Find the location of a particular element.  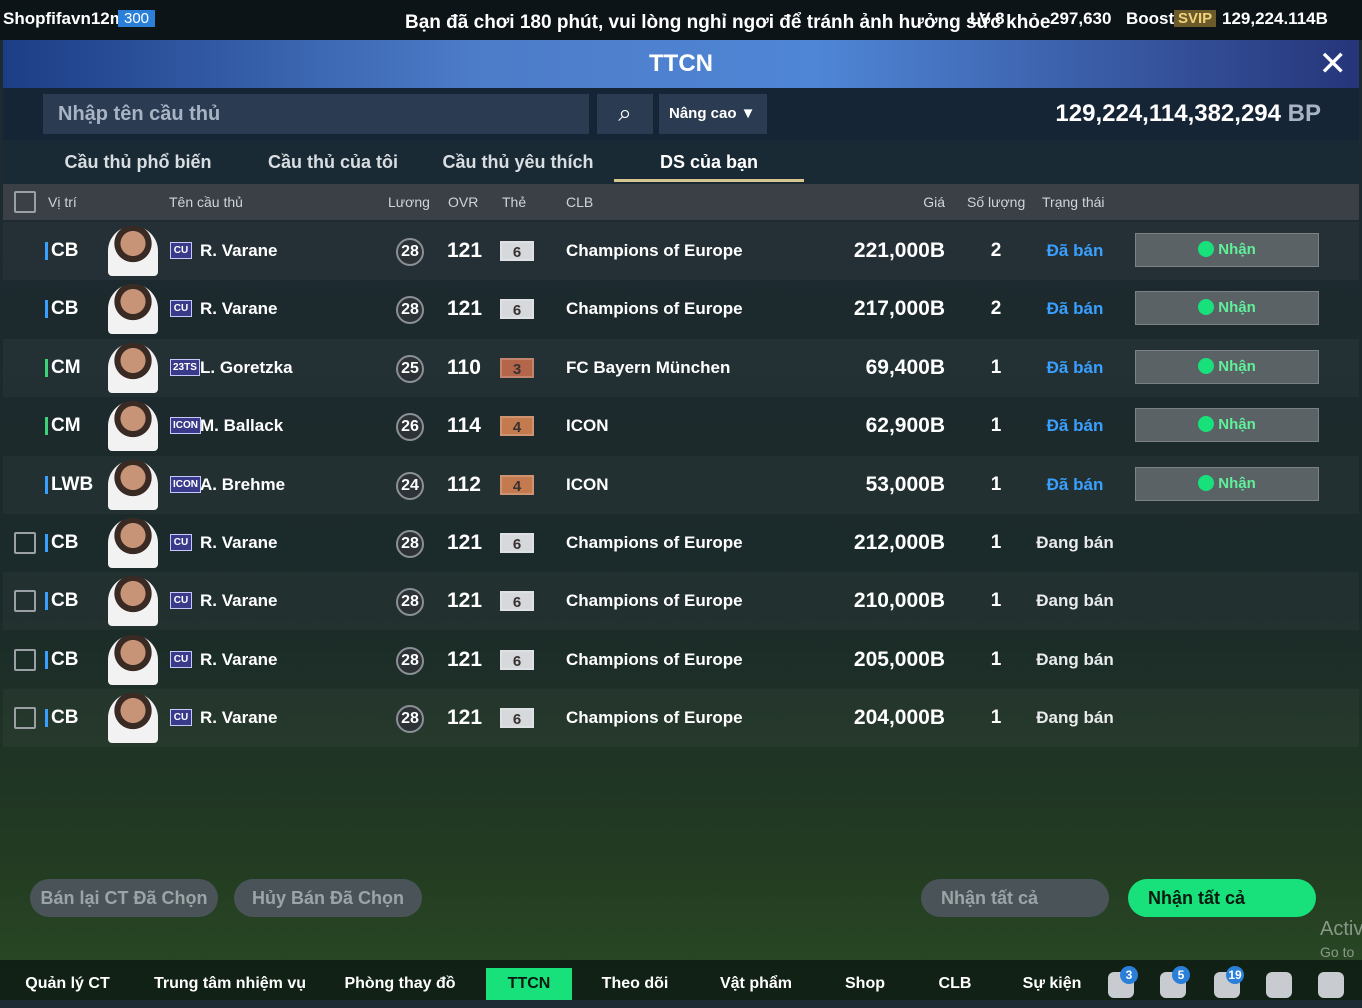

quantity: 2 is located at coordinates (996, 250).